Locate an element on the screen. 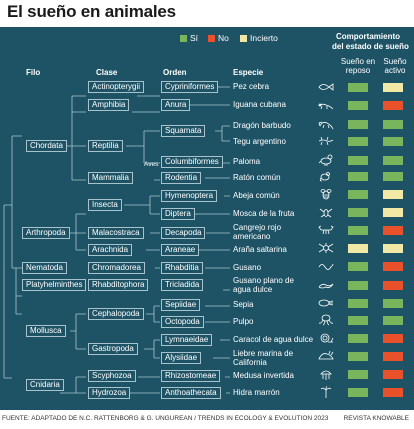  legend-label: Sí is located at coordinates (194, 38).